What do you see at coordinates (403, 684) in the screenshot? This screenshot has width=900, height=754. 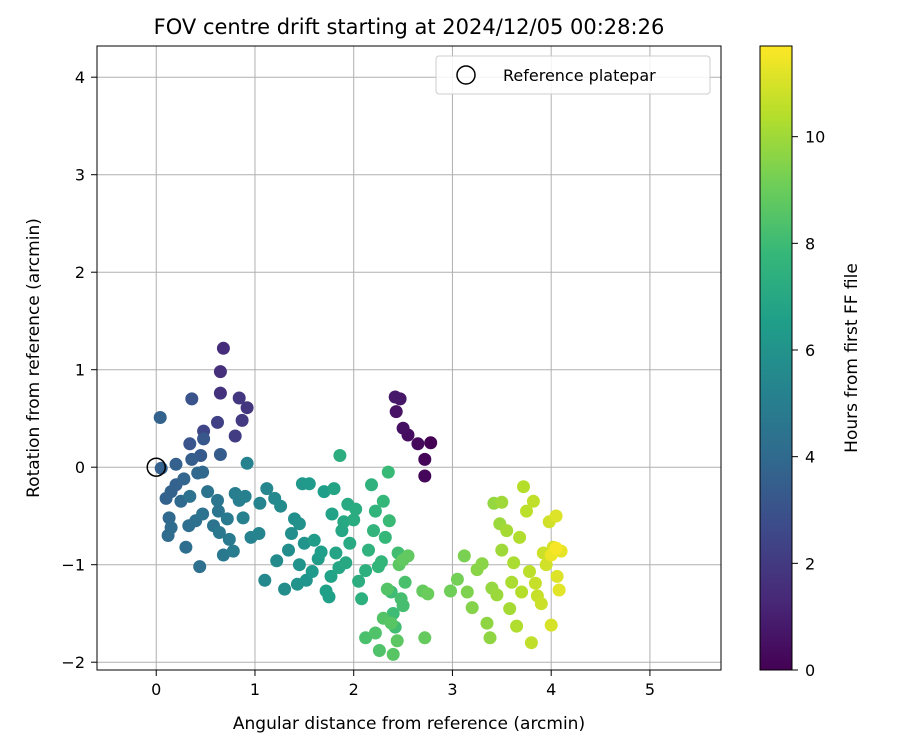 I see `x-axis-ticks: 0 1 2 3 4 5` at bounding box center [403, 684].